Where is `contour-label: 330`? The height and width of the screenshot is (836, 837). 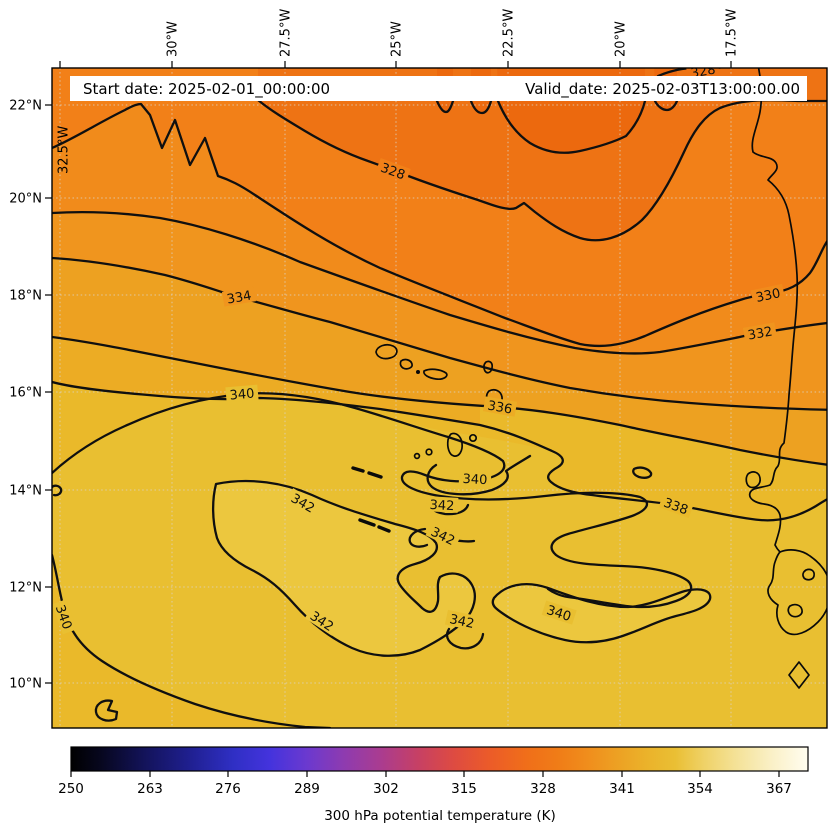
contour-label: 330 is located at coordinates (768, 296).